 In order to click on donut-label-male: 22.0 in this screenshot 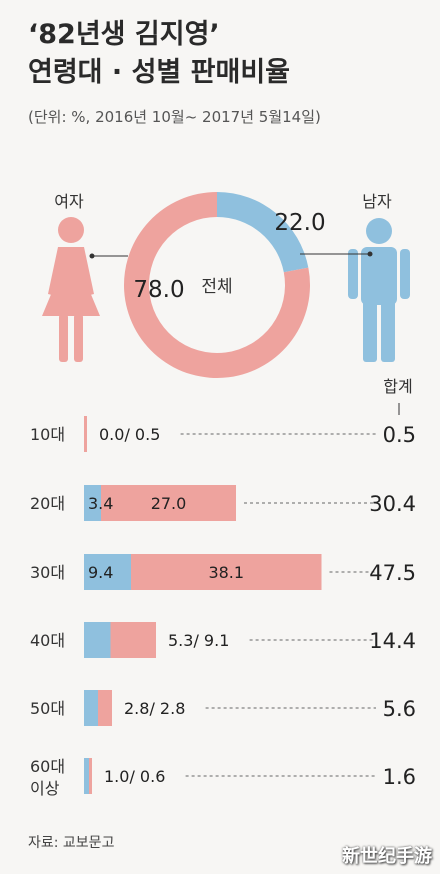, I will do `click(299, 223)`.